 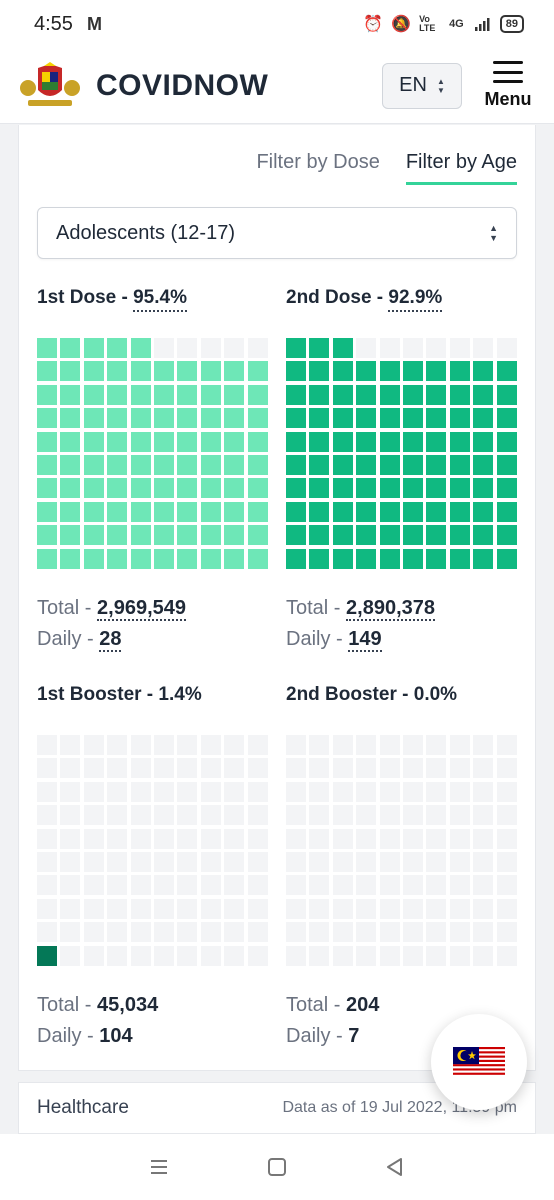 What do you see at coordinates (160, 299) in the screenshot?
I see `dose-percentage: 95.4%` at bounding box center [160, 299].